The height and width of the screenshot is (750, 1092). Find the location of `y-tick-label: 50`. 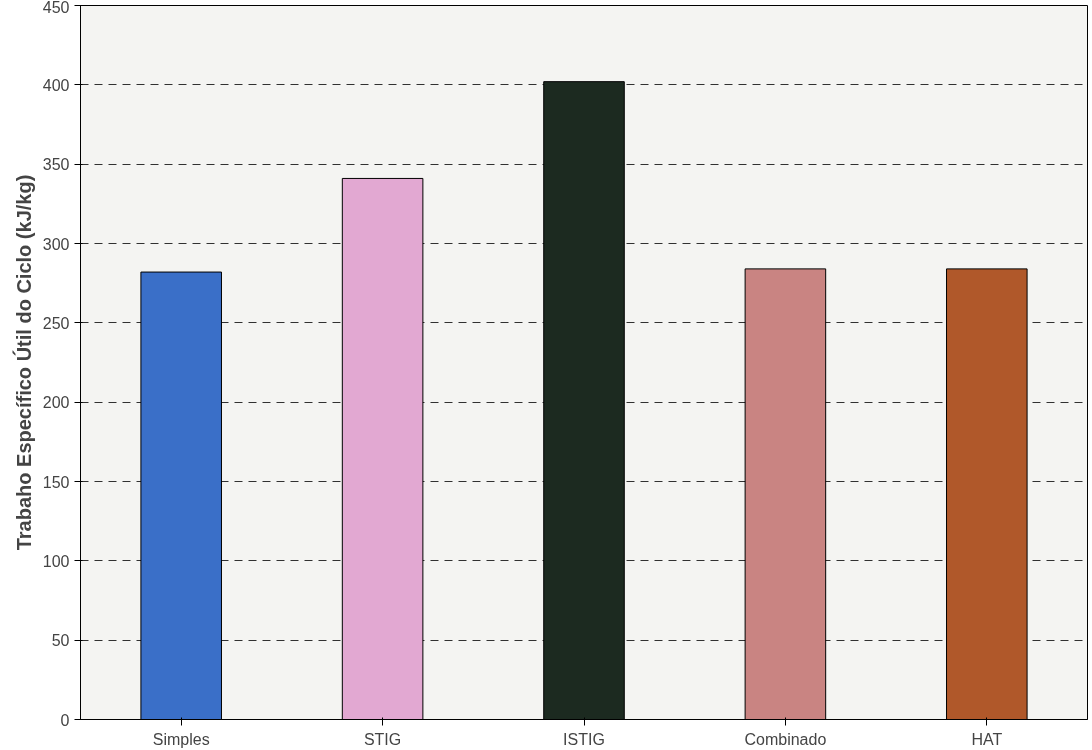

y-tick-label: 50 is located at coordinates (60, 641).